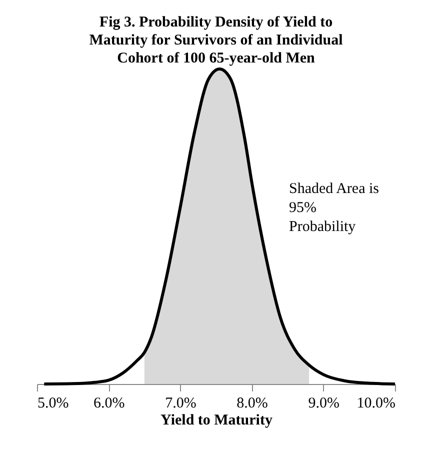 The image size is (433, 458). Describe the element at coordinates (180, 404) in the screenshot. I see `x-tick-label: 7.0%` at that location.